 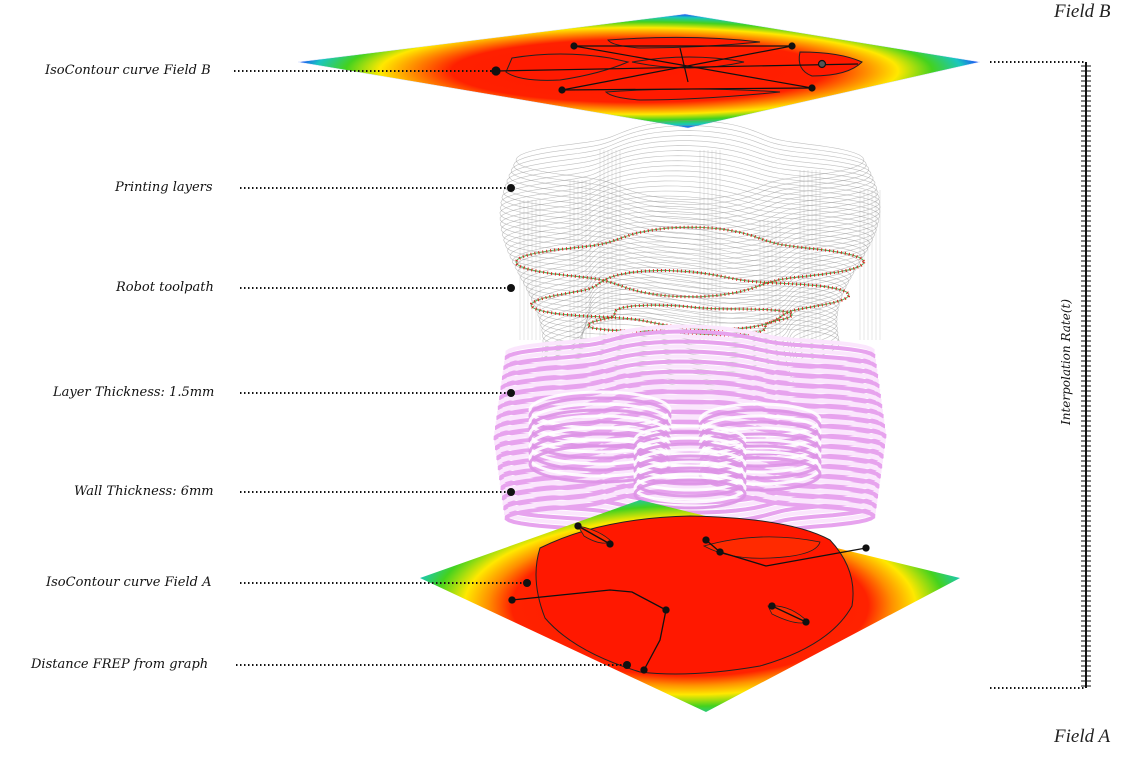 I want to click on field-b-surface, so click(x=639, y=71).